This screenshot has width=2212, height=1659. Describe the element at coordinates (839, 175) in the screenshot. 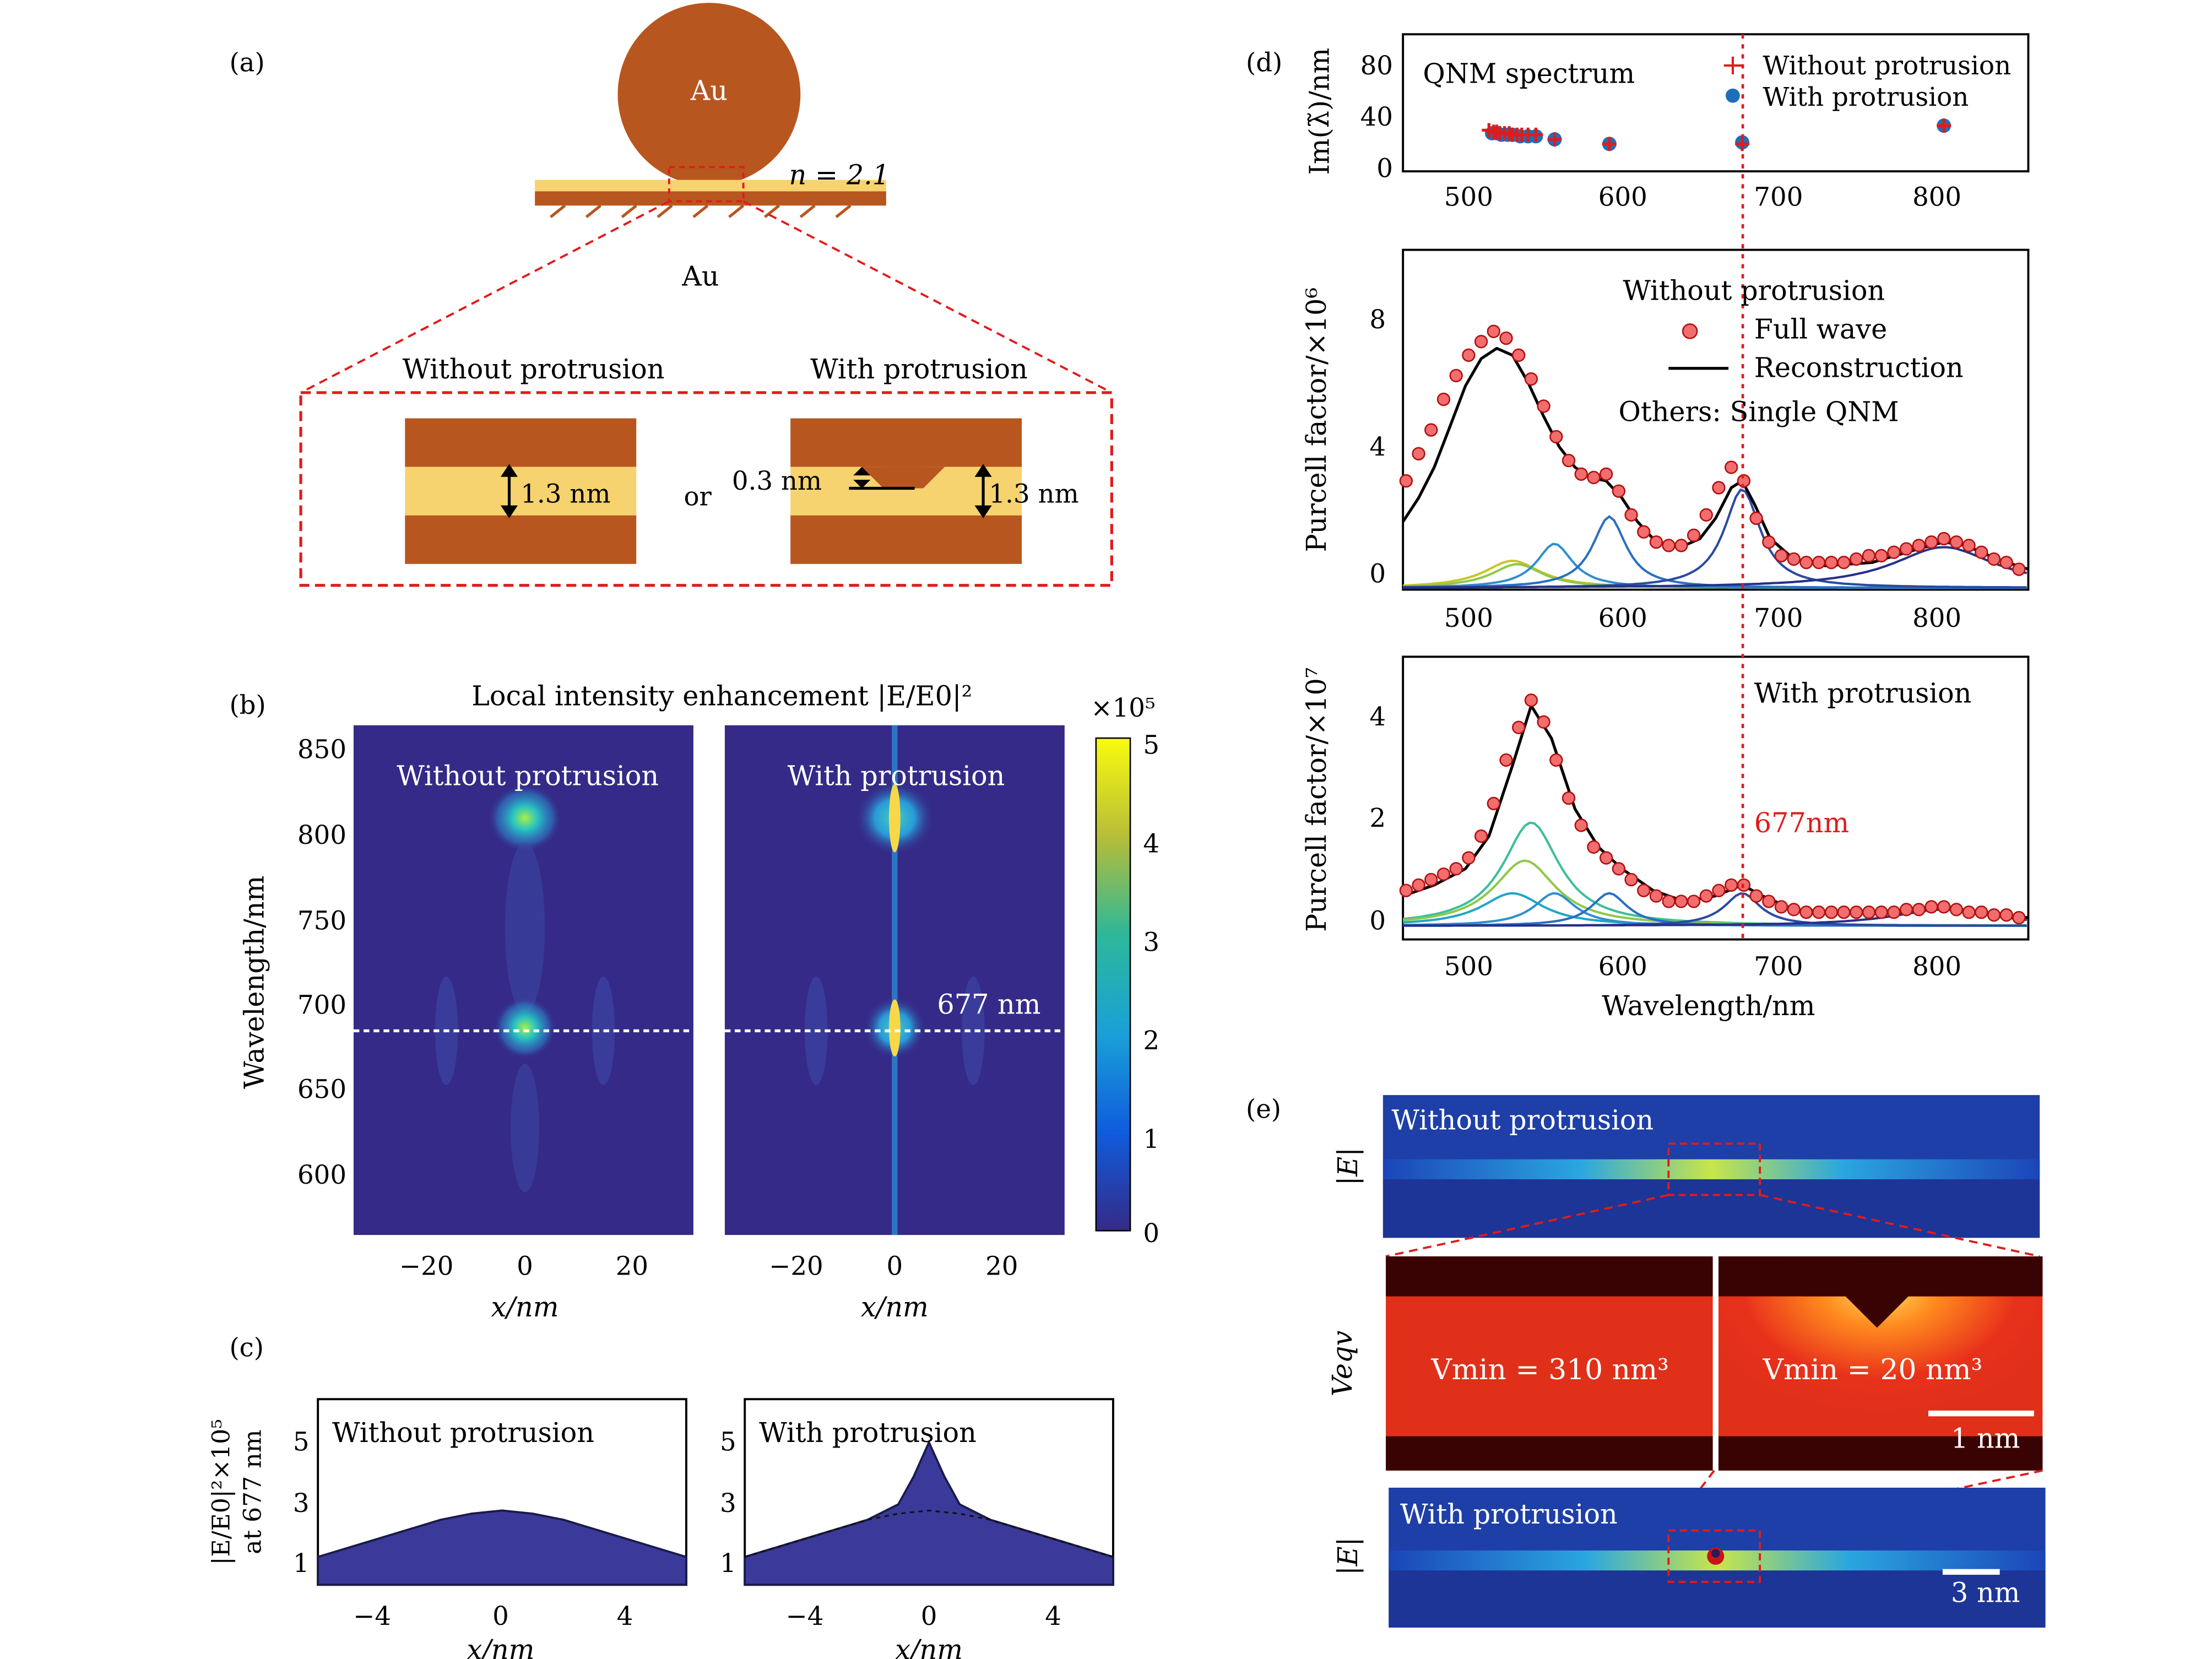

I see `refractive-index: n = 2.1` at that location.